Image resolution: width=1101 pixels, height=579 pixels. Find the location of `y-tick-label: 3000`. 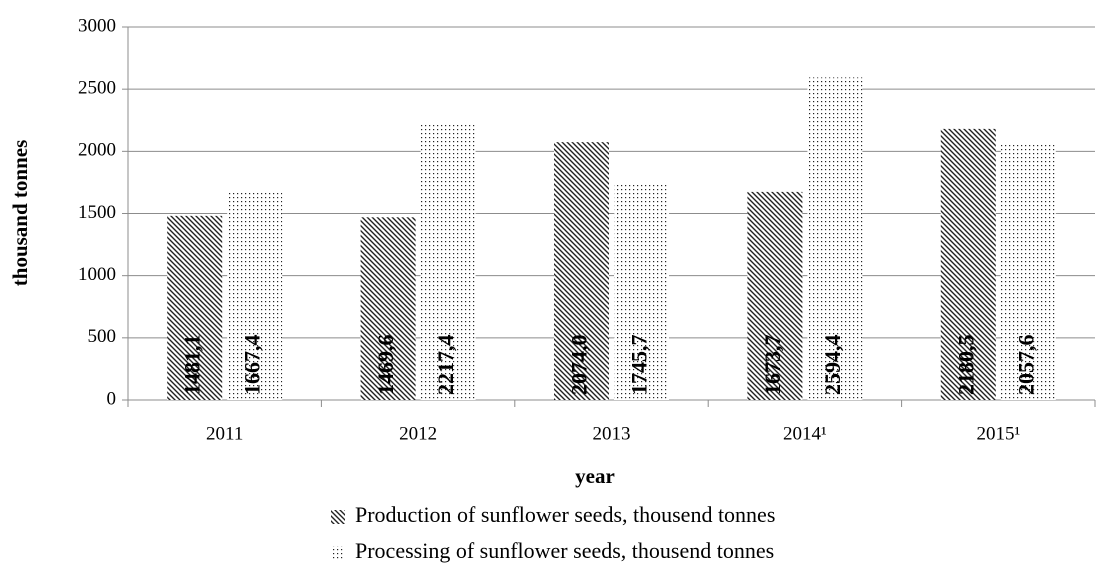

y-tick-label: 3000 is located at coordinates (97, 25).